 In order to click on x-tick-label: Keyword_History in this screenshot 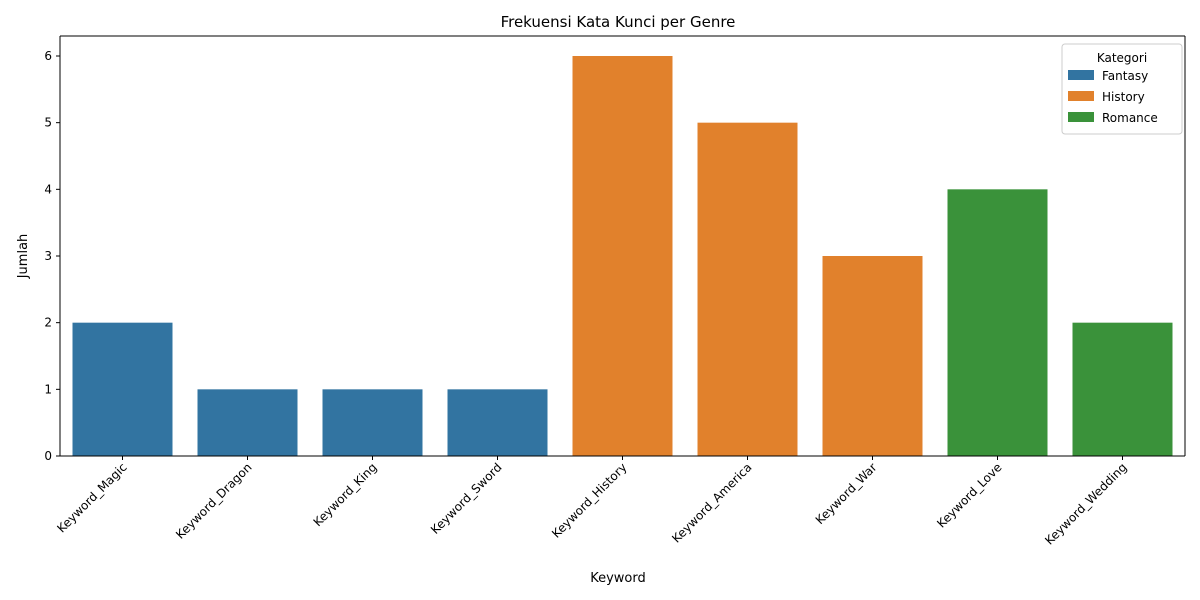, I will do `click(589, 500)`.